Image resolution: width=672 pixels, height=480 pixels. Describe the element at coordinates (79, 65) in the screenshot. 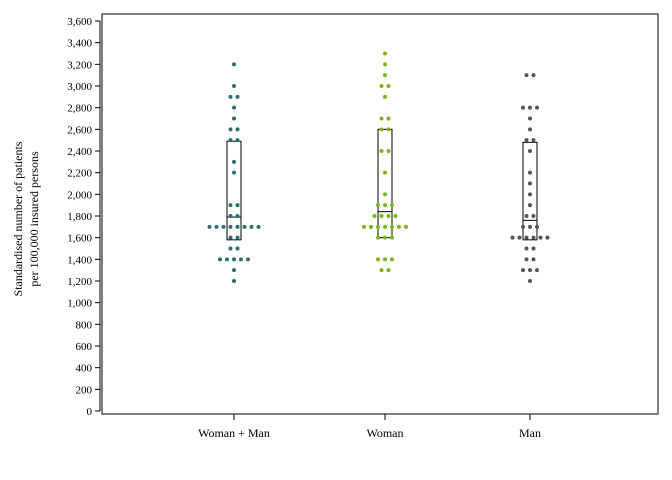

I see `y-tick-label: 3,200` at that location.